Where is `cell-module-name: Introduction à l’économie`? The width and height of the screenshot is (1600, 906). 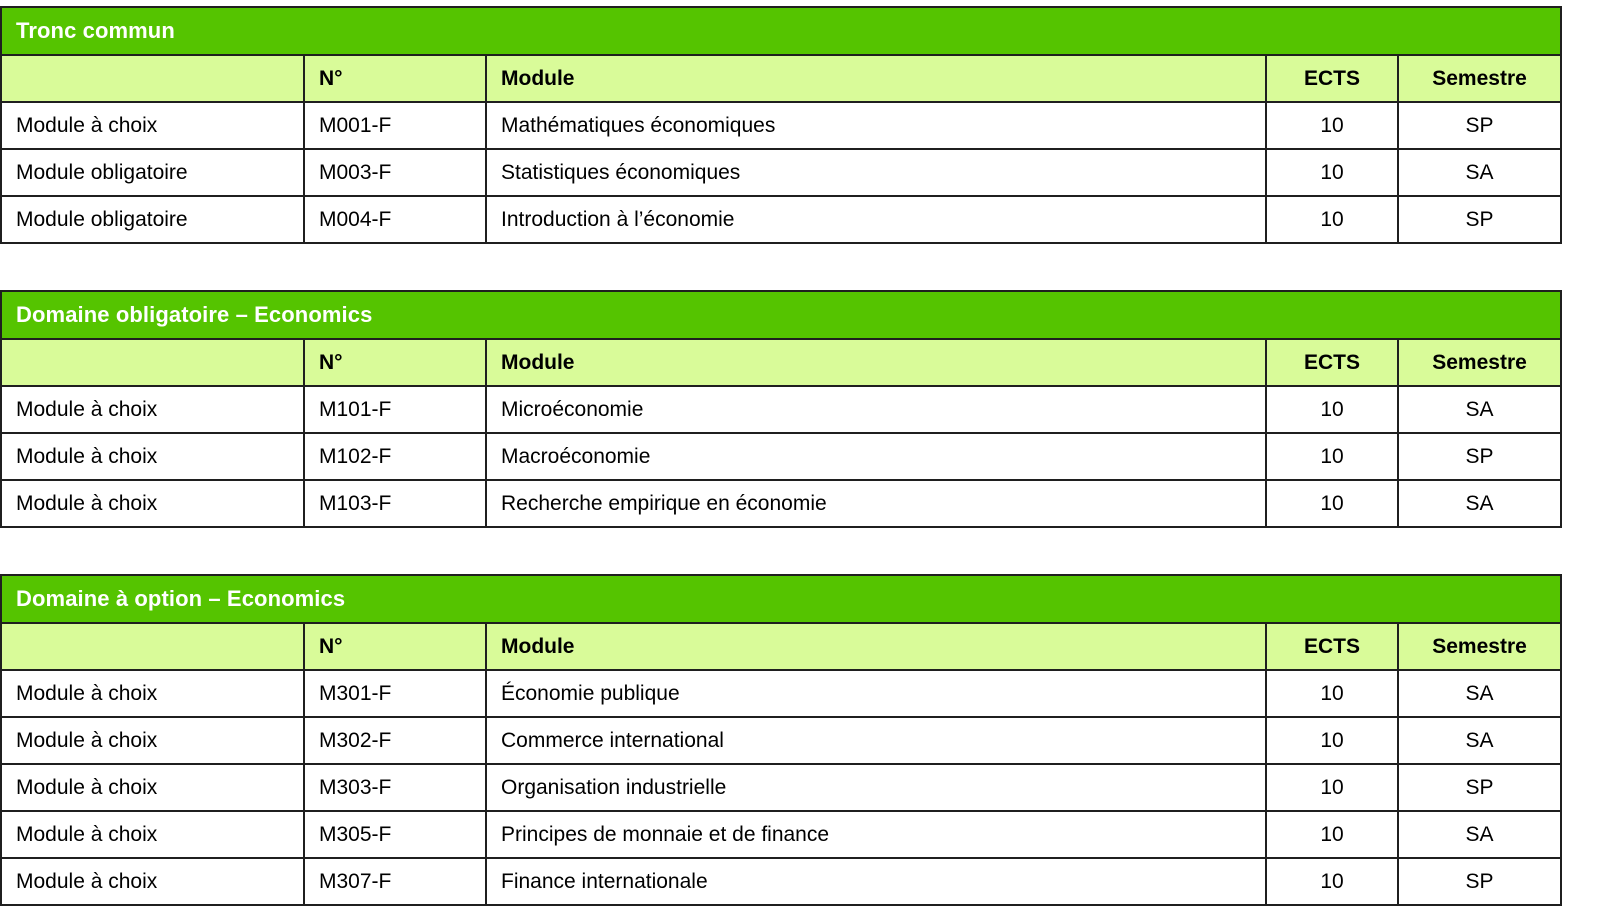
cell-module-name: Introduction à l’économie is located at coordinates (876, 219).